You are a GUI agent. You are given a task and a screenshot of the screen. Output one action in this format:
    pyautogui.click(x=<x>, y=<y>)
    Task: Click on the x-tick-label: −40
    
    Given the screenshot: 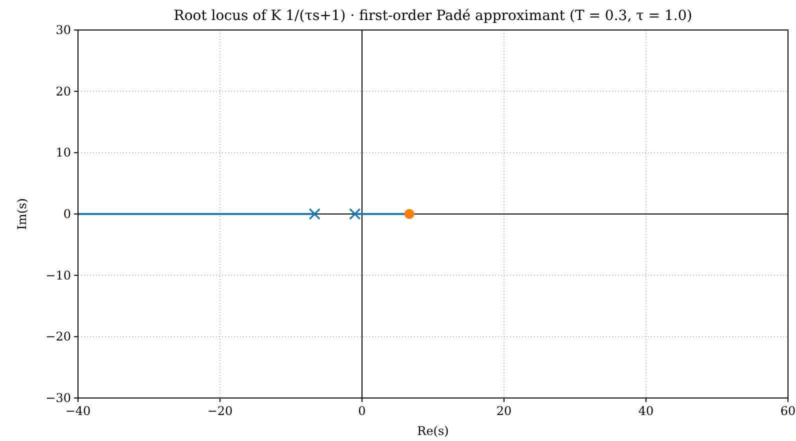 What is the action you would take?
    pyautogui.click(x=78, y=411)
    